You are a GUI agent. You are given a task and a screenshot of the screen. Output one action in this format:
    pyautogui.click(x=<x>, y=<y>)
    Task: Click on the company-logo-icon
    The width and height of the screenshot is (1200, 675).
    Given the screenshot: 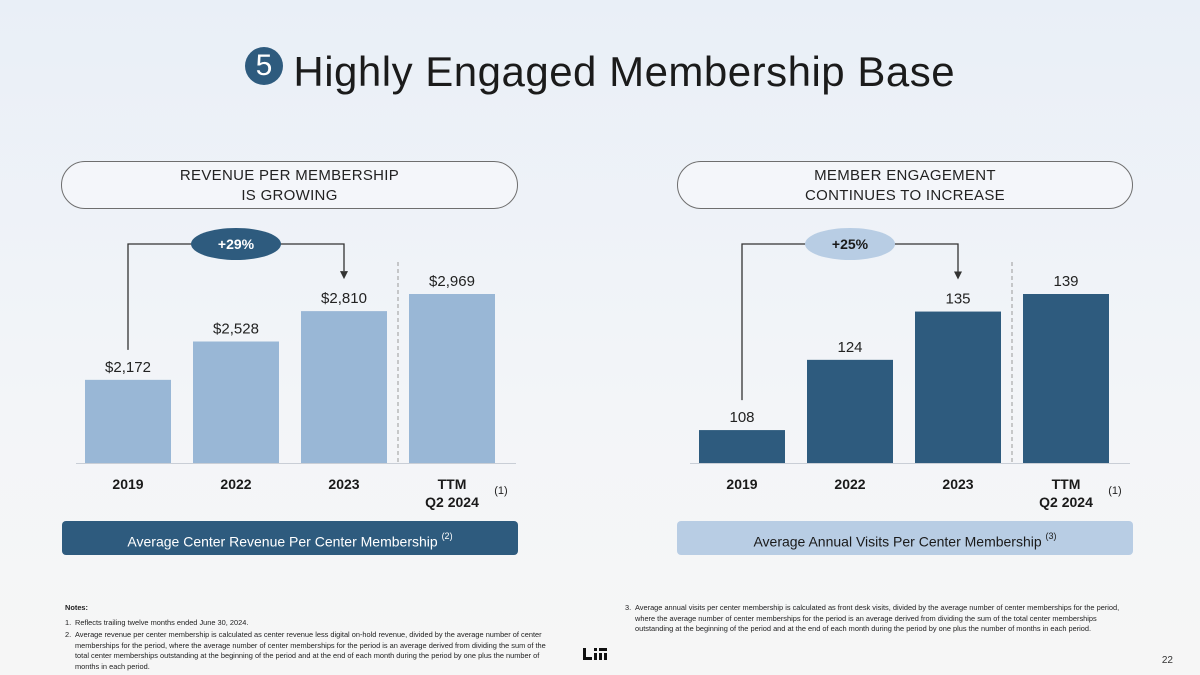 What is the action you would take?
    pyautogui.click(x=595, y=654)
    